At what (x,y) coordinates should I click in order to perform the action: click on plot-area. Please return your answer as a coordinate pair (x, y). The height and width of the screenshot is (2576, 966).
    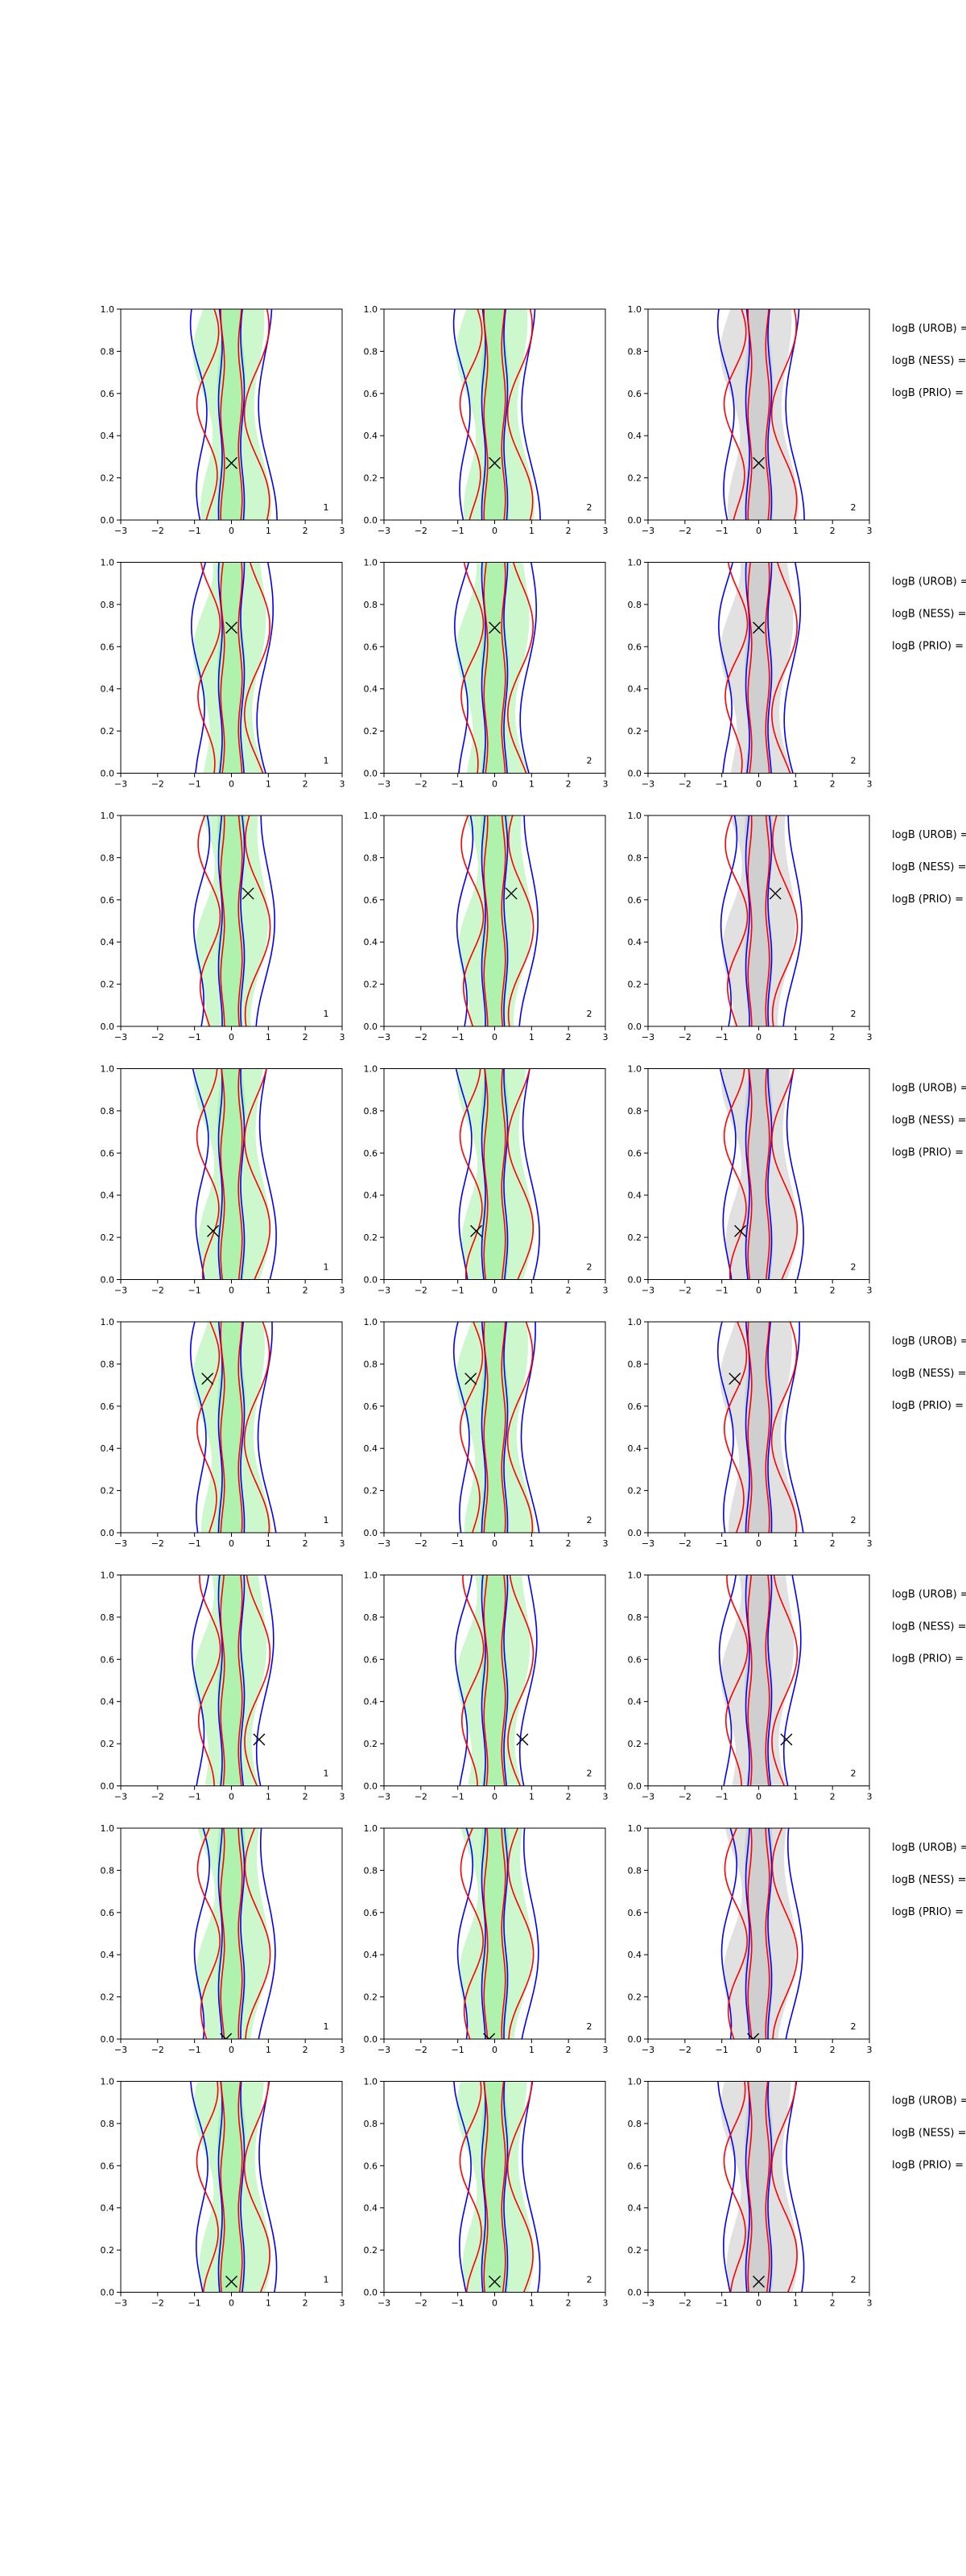
    Looking at the image, I should click on (496, 414).